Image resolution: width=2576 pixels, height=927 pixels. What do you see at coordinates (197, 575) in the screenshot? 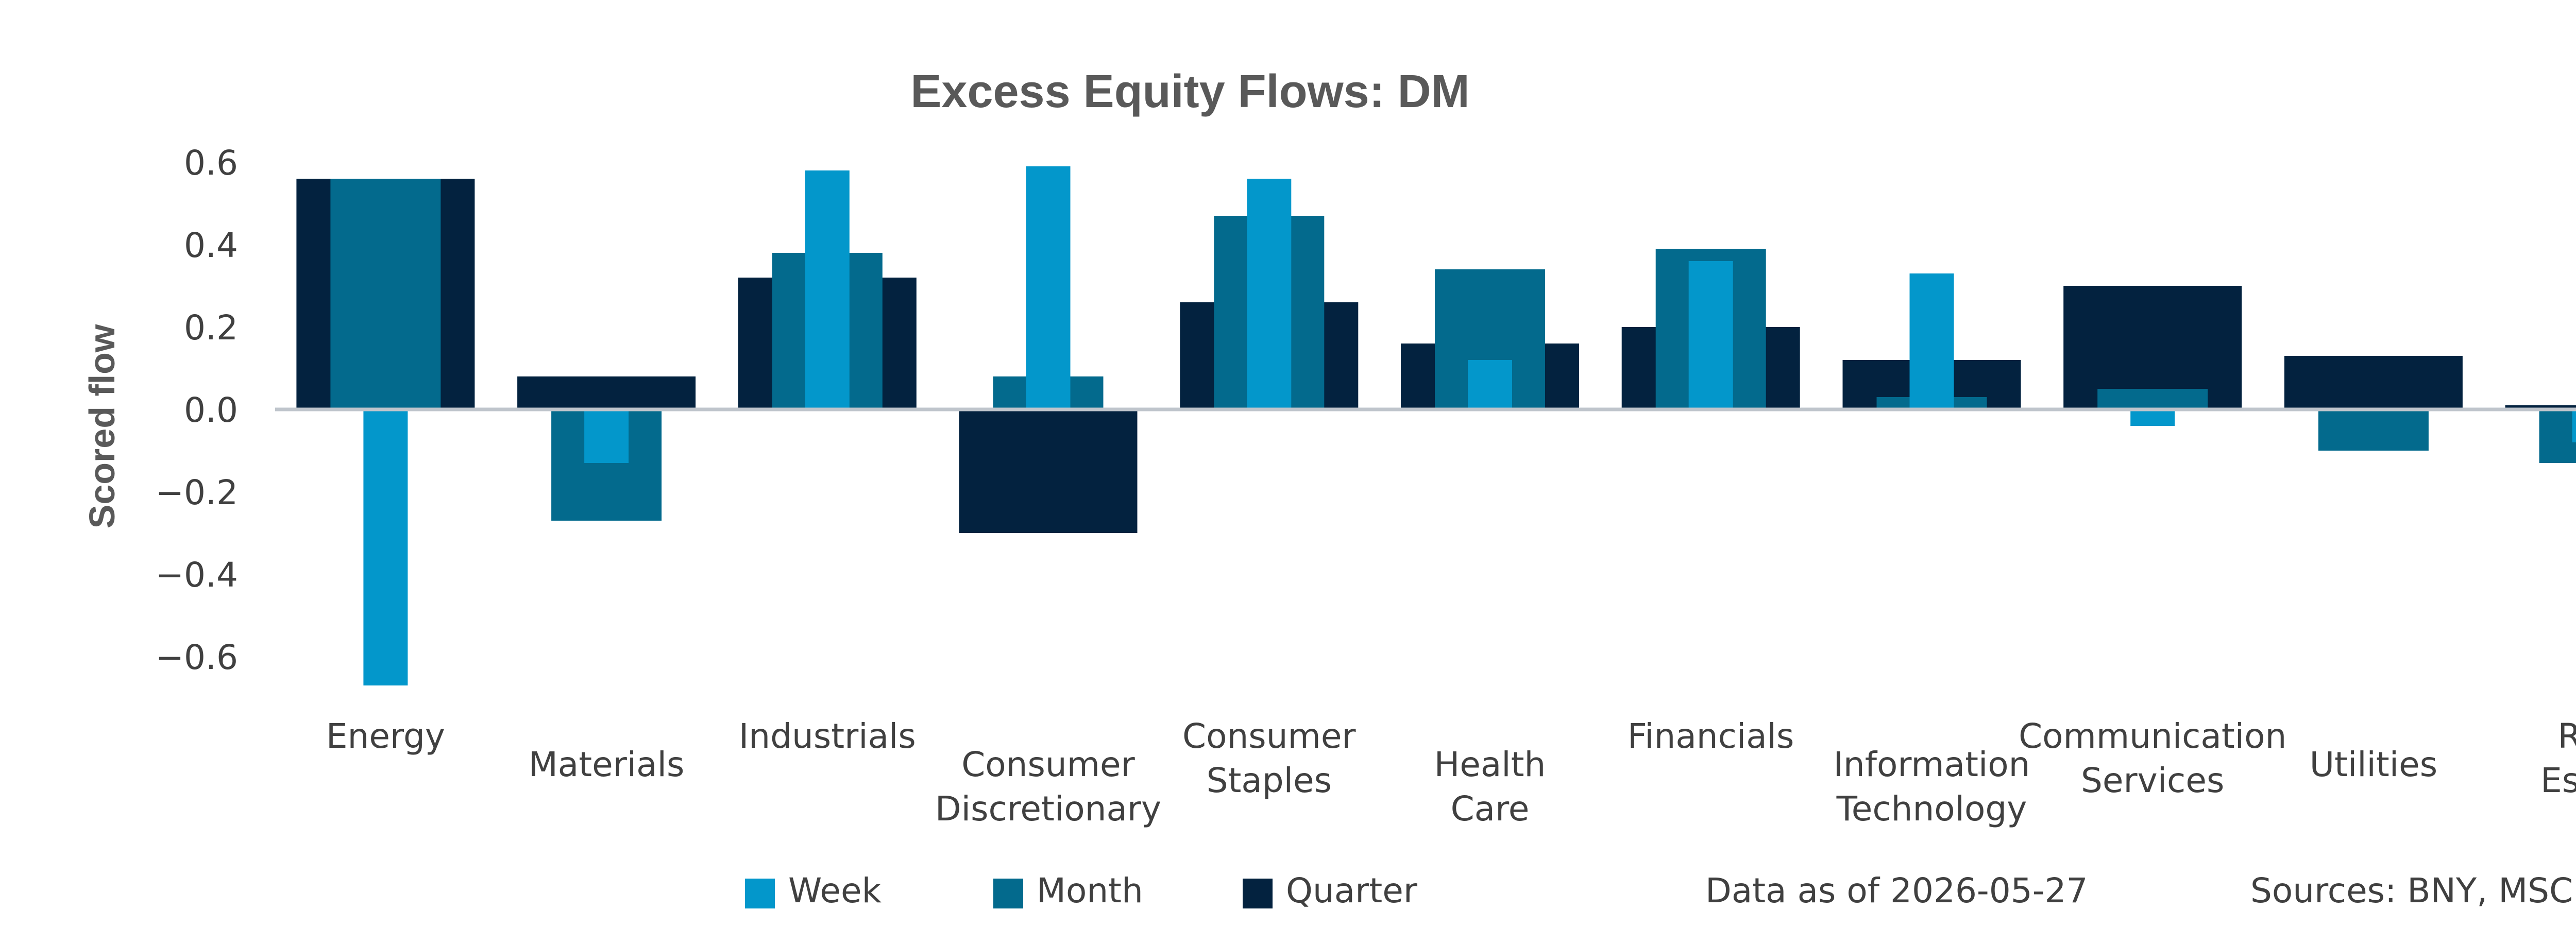
I see `y-tick-label: −0.4` at bounding box center [197, 575].